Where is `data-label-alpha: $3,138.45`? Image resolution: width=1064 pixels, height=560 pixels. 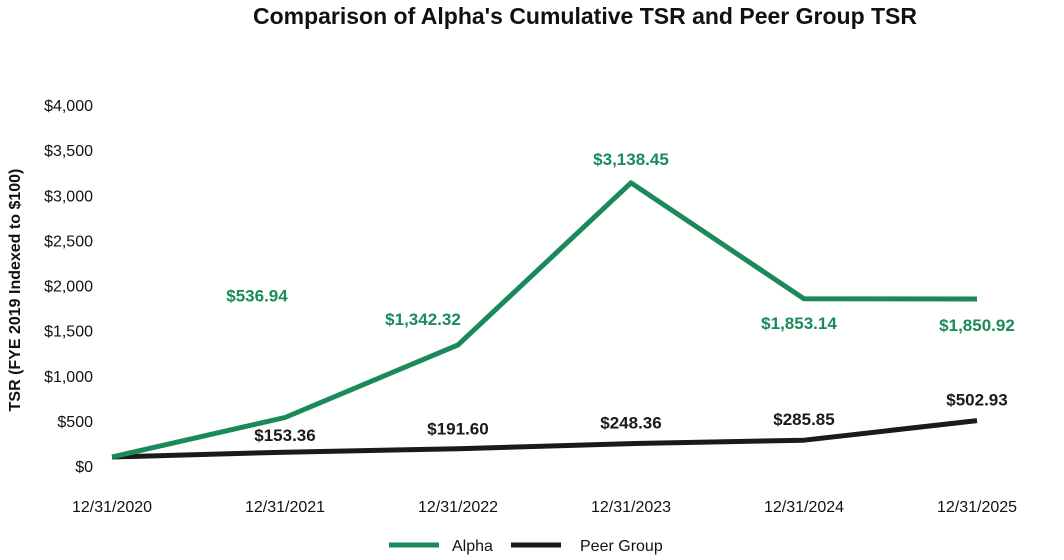
data-label-alpha: $3,138.45 is located at coordinates (631, 159).